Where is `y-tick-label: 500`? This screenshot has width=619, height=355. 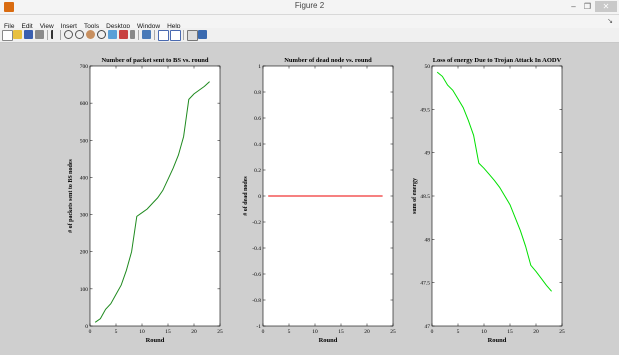 y-tick-label: 500 is located at coordinates (84, 141).